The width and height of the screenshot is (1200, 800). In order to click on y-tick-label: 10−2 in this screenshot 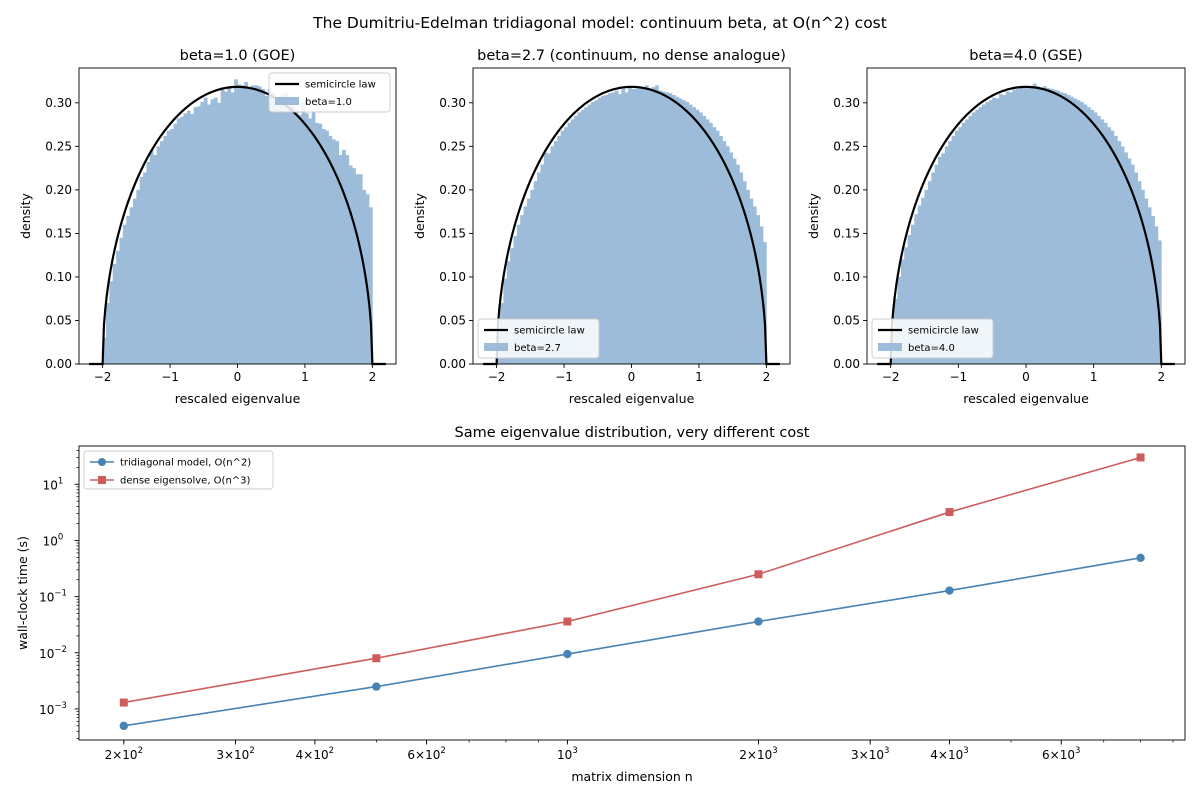, I will do `click(53, 653)`.